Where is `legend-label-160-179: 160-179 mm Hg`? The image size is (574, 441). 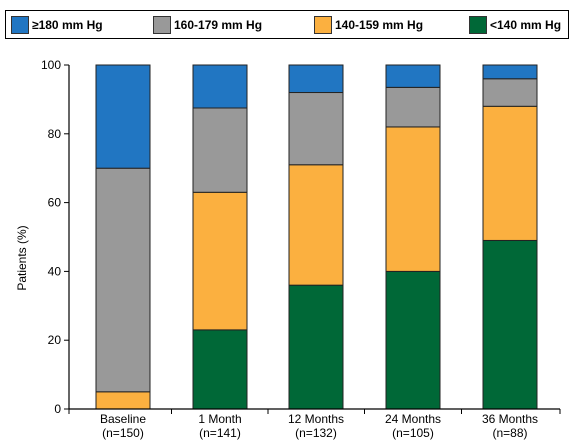 legend-label-160-179: 160-179 mm Hg is located at coordinates (218, 25).